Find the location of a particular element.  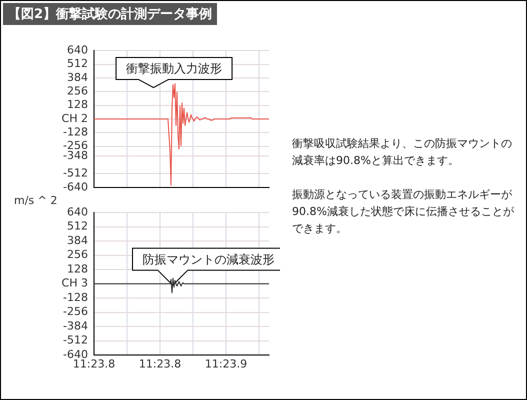

text: 衝撃吸収試験結果より、この防振マウントの減衰率は90.8%と算出できます。 is located at coordinates (402, 152).